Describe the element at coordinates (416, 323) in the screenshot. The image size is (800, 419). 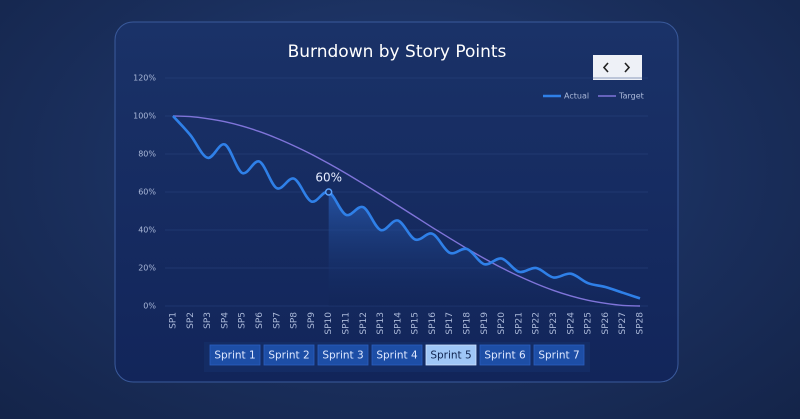
I see `x-tick-label: SP15` at that location.